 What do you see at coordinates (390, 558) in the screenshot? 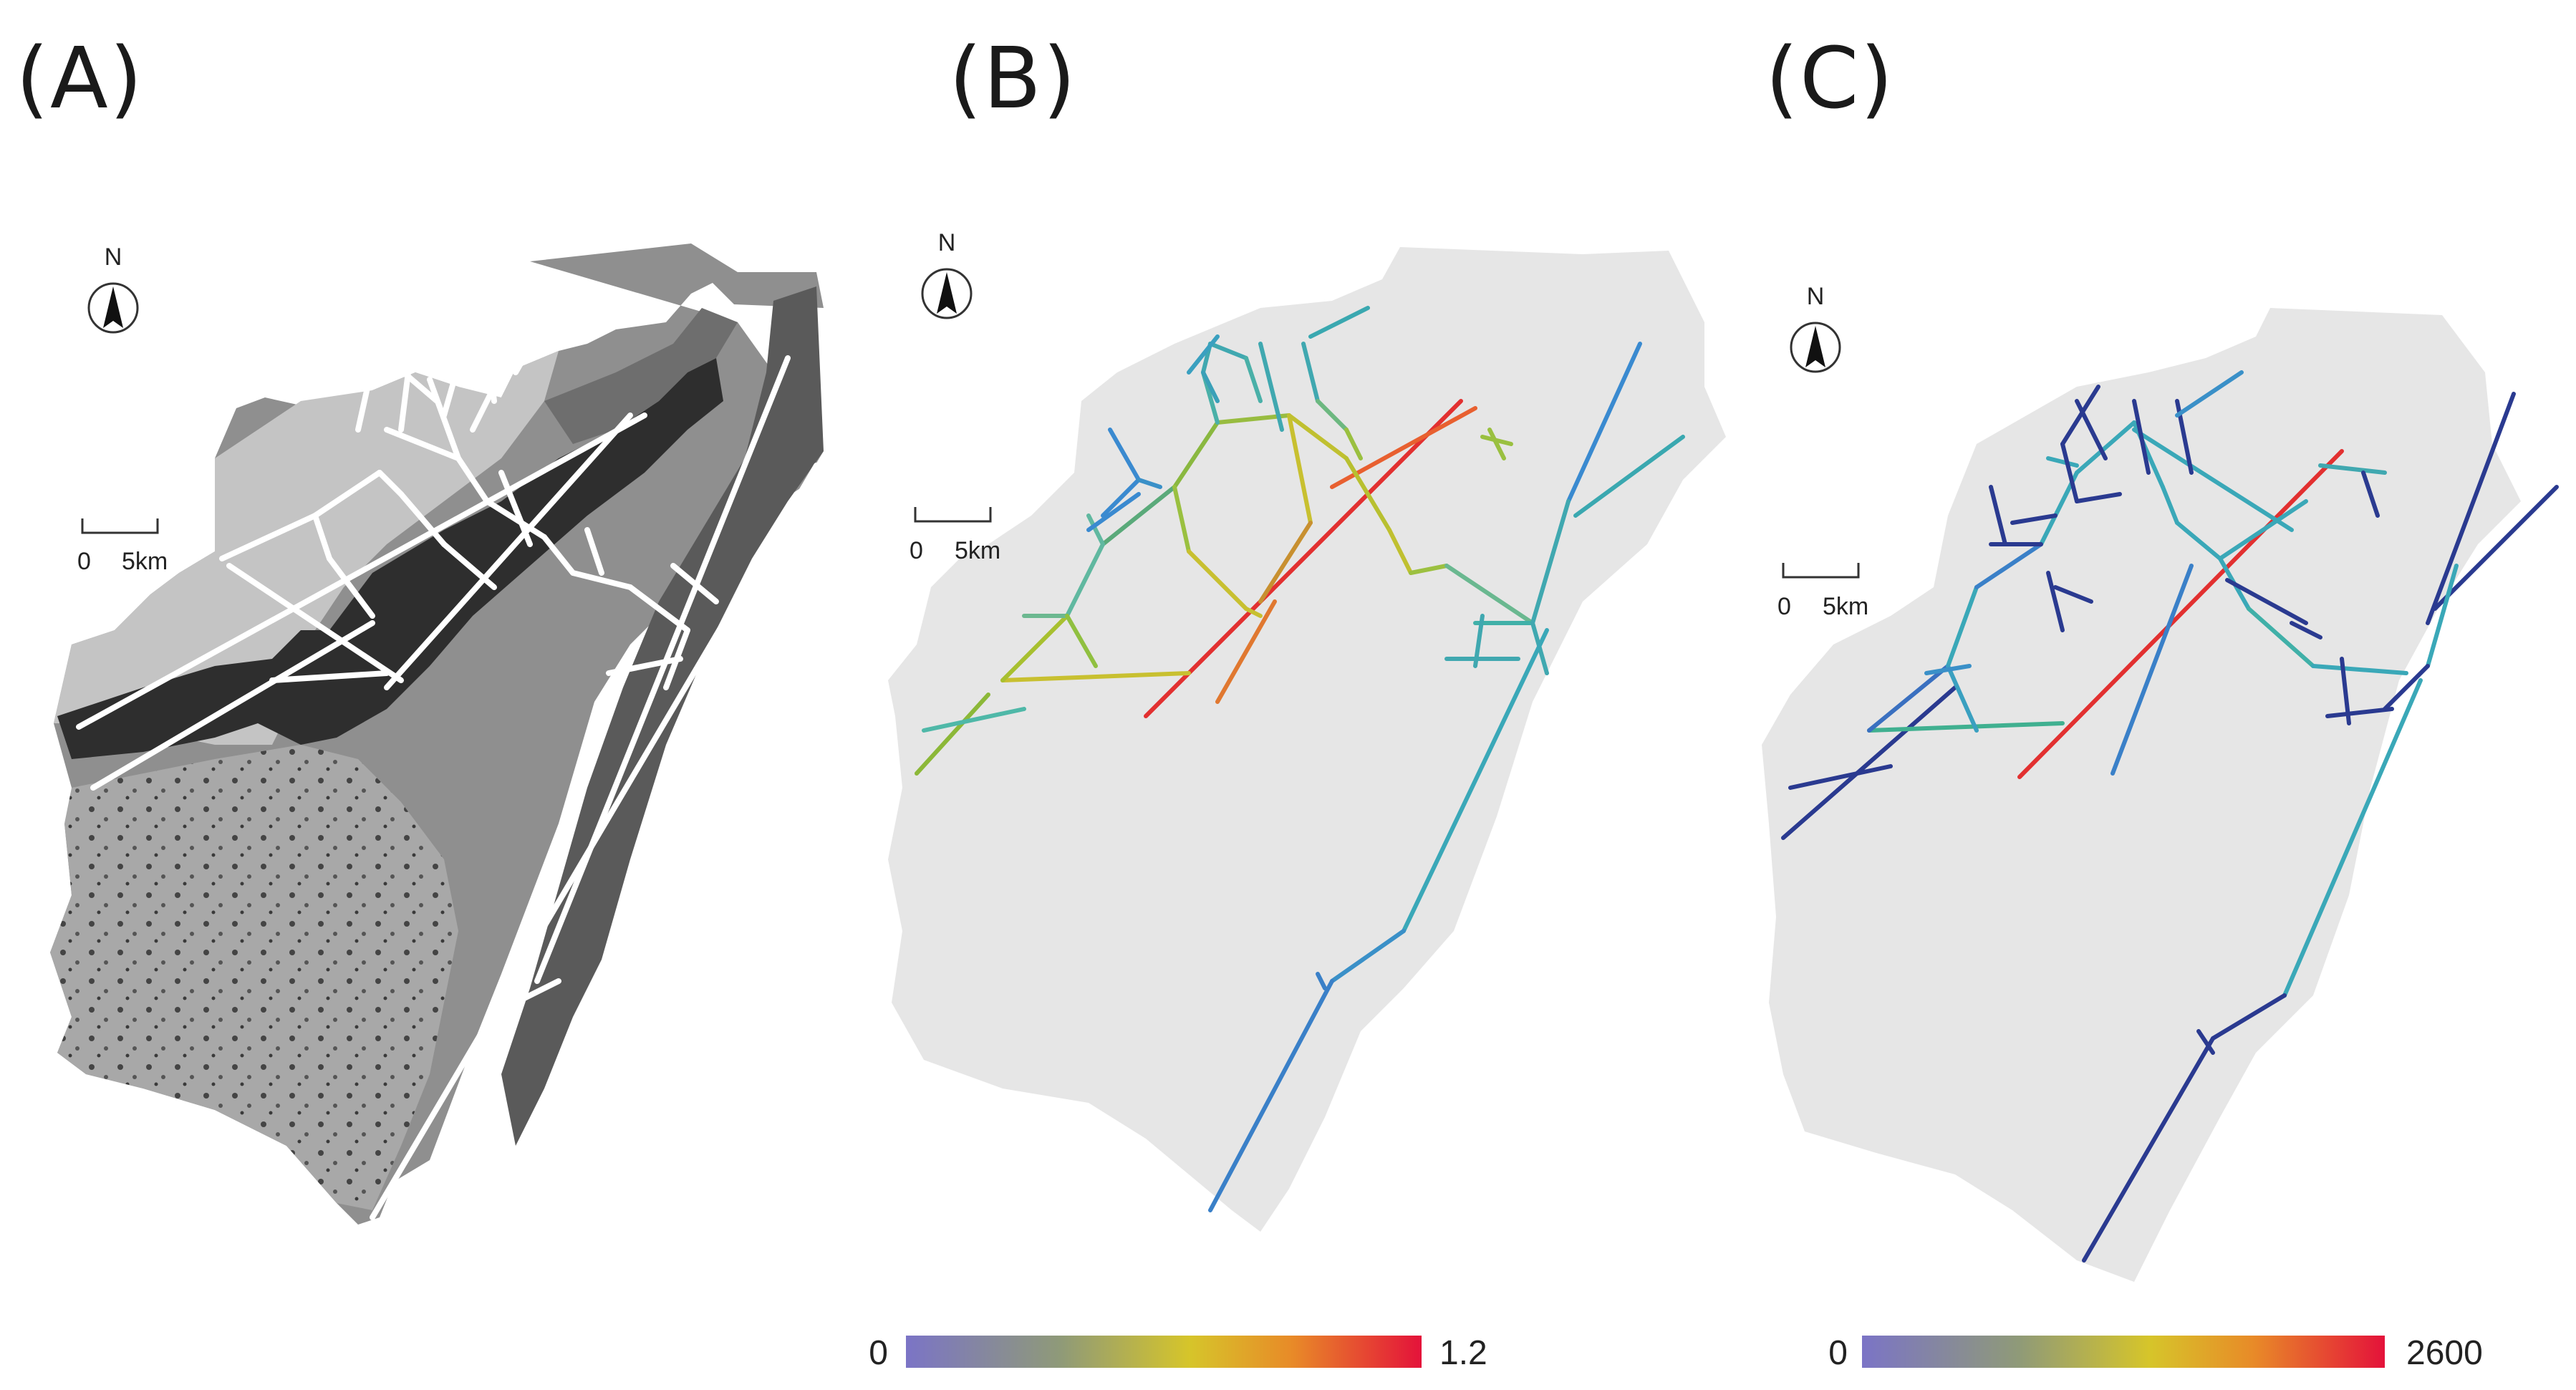
I see `panel-a-terrain-dark` at bounding box center [390, 558].